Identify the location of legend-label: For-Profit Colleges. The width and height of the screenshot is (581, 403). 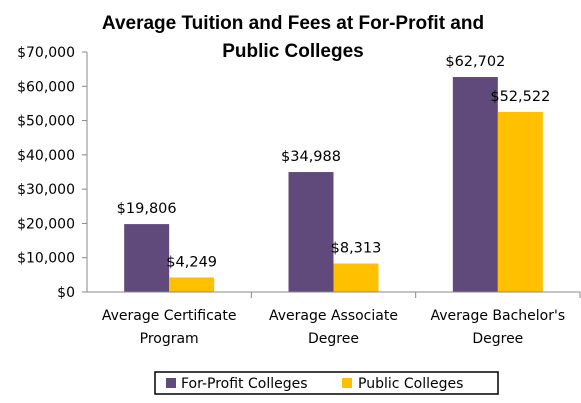
(244, 384).